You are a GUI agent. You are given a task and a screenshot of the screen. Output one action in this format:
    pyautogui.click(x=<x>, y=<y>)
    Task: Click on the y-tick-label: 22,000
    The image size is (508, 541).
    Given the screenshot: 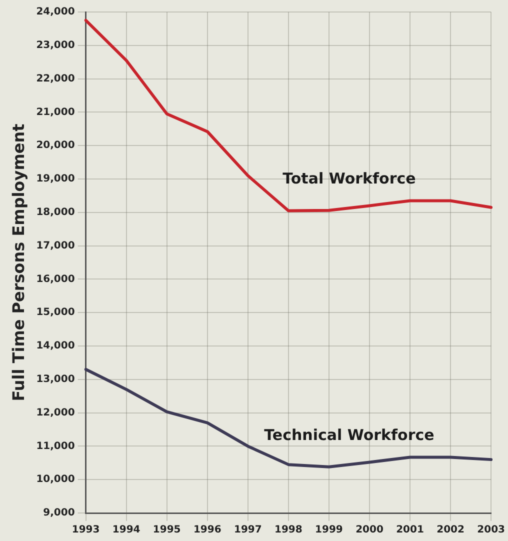 What is the action you would take?
    pyautogui.click(x=55, y=78)
    